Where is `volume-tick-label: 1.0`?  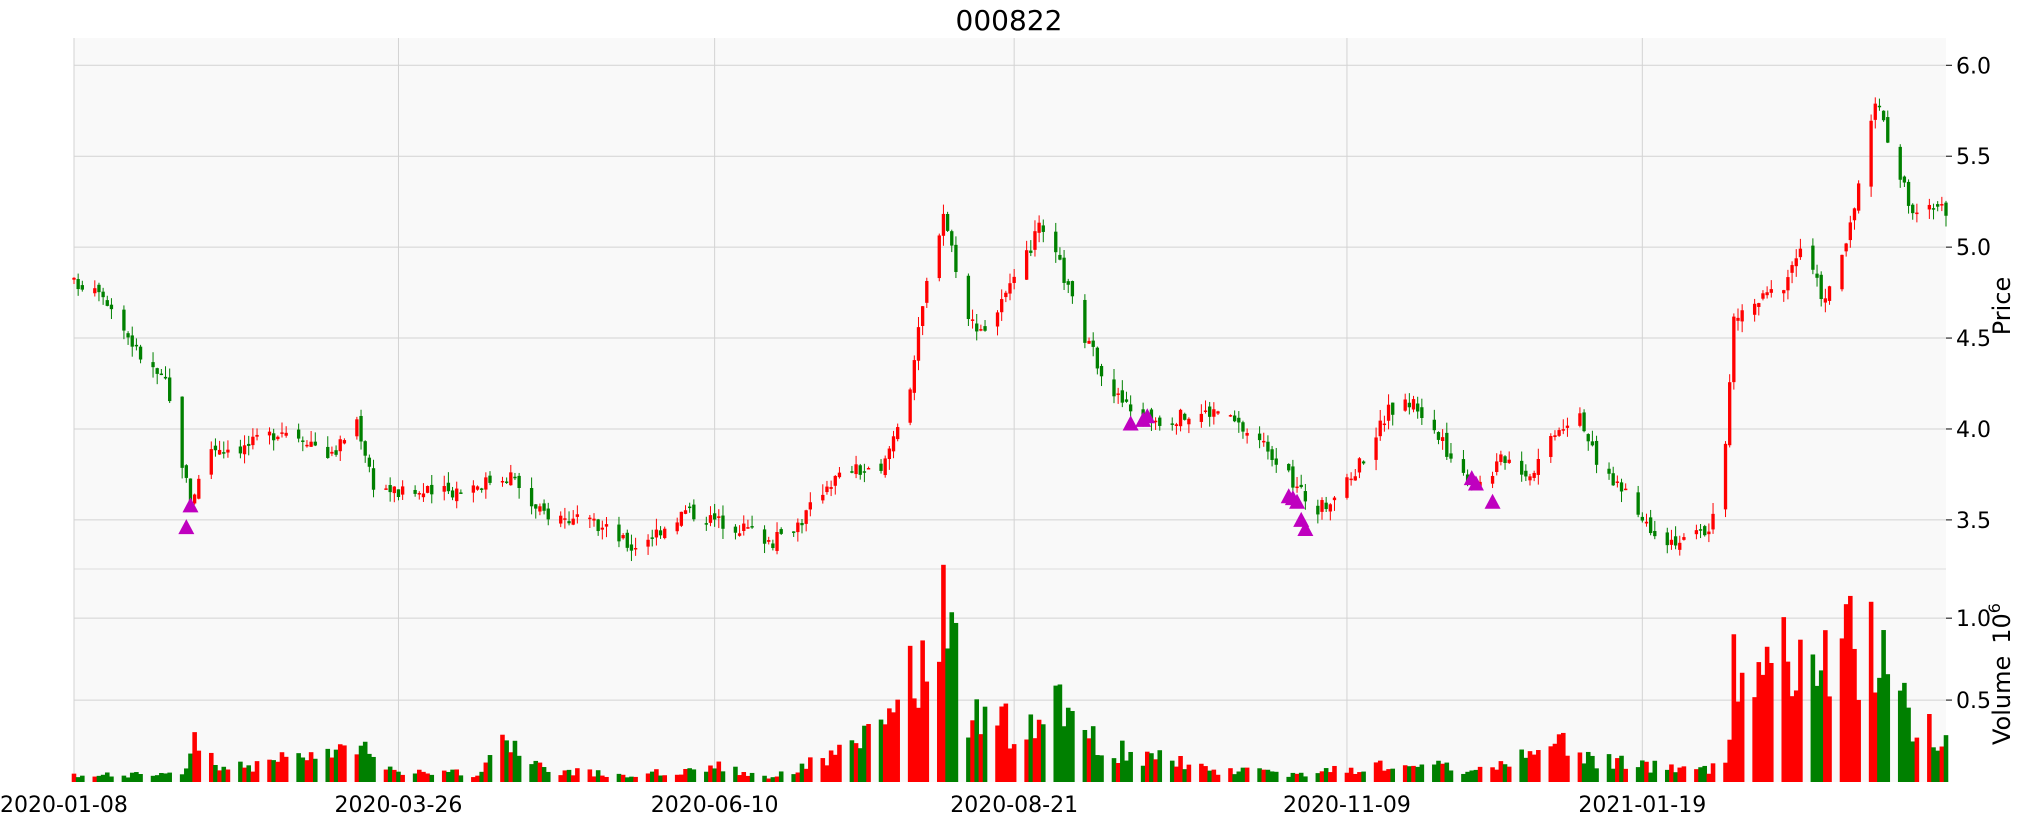
volume-tick-label: 1.0 is located at coordinates (1973, 619).